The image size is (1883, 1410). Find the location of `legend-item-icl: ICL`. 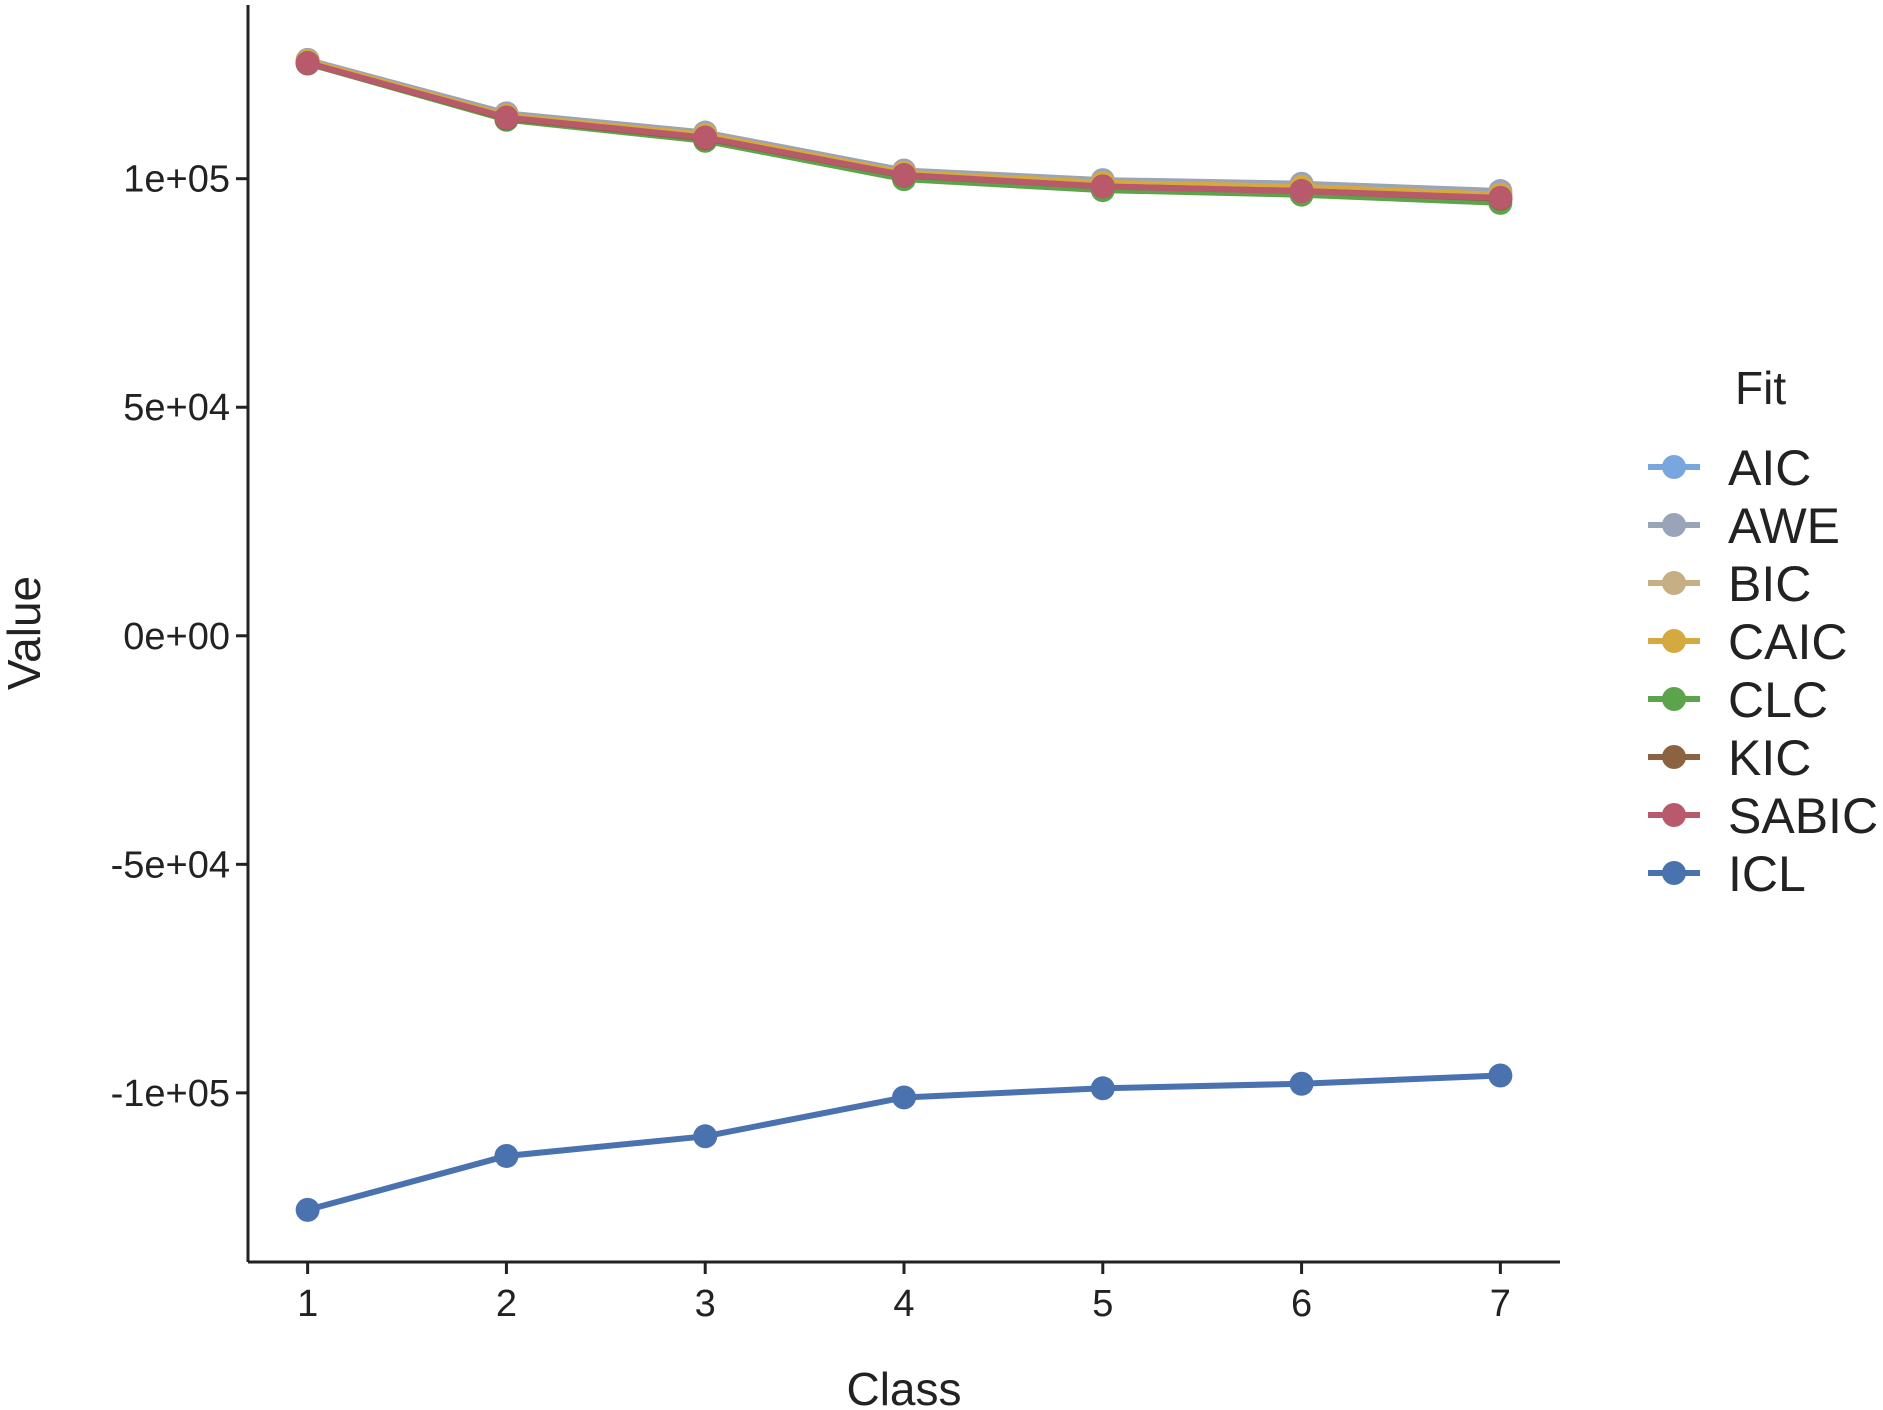

legend-item-icl: ICL is located at coordinates (1727, 874).